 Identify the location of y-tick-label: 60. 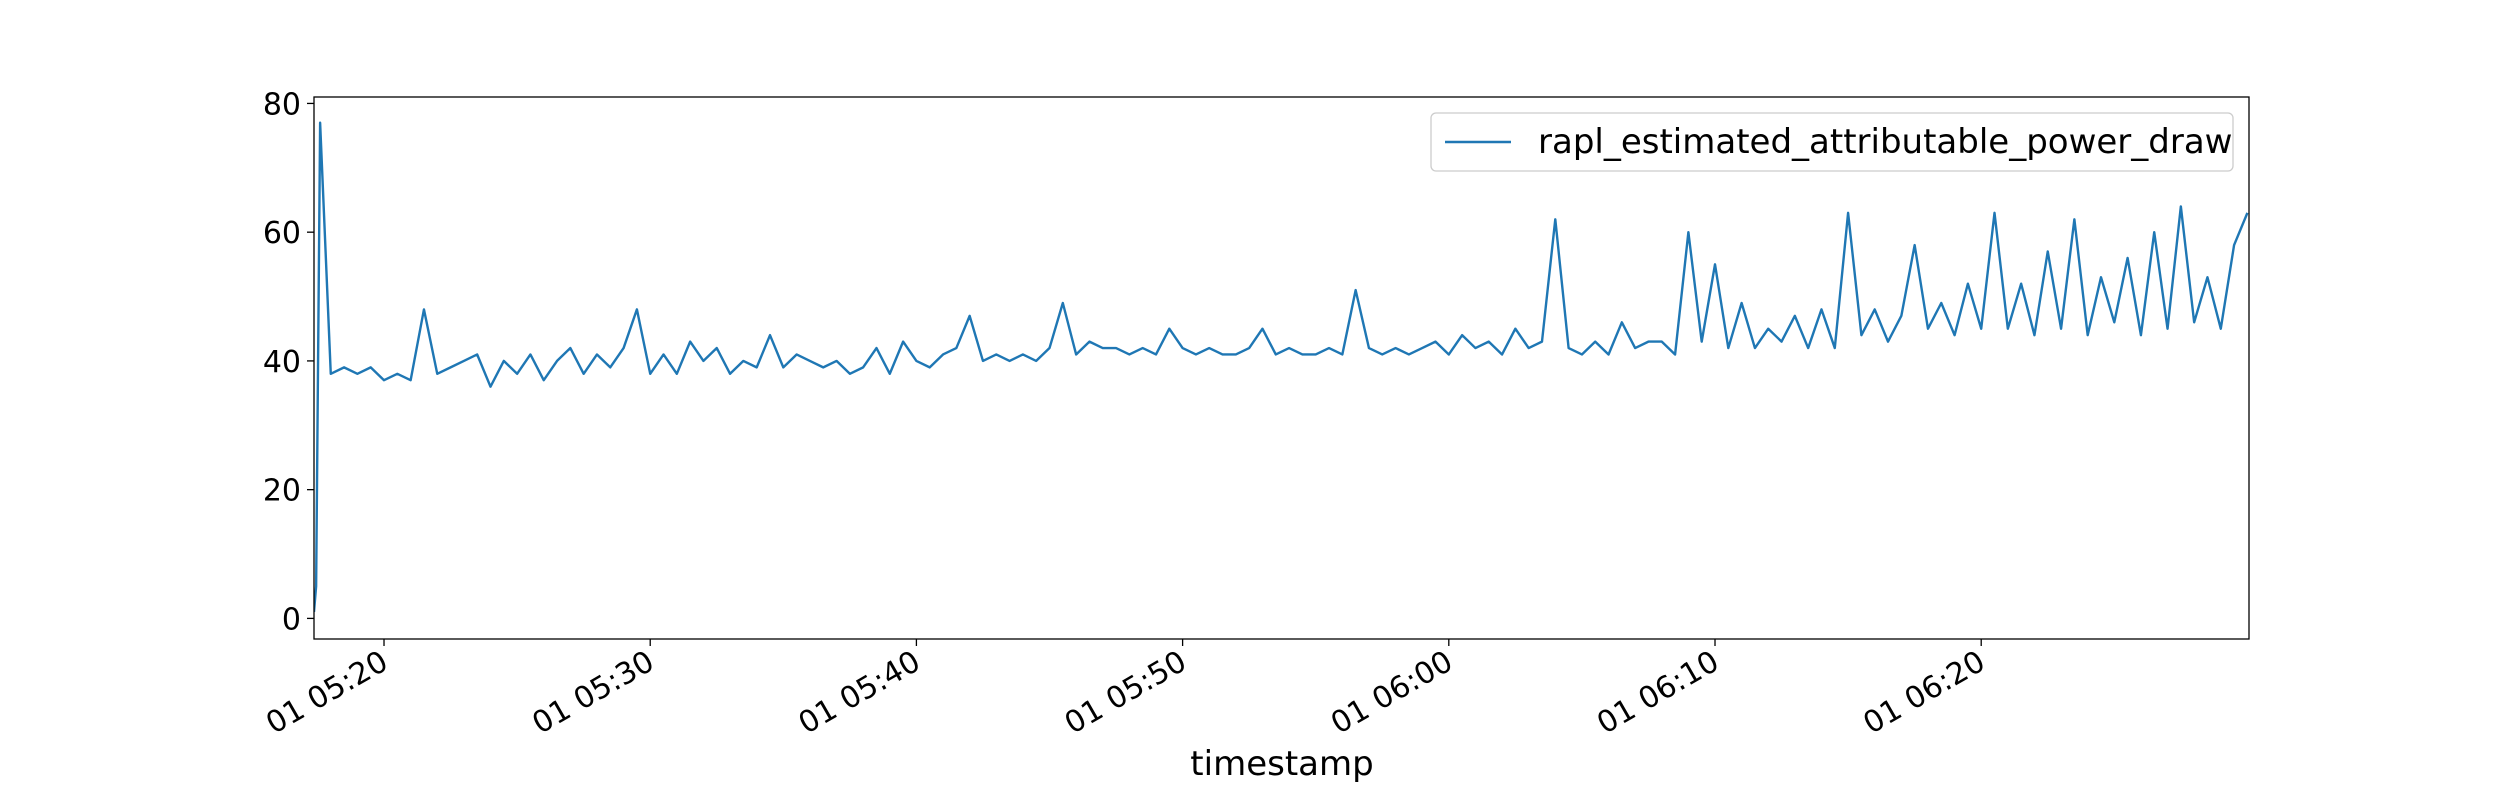
(282, 233).